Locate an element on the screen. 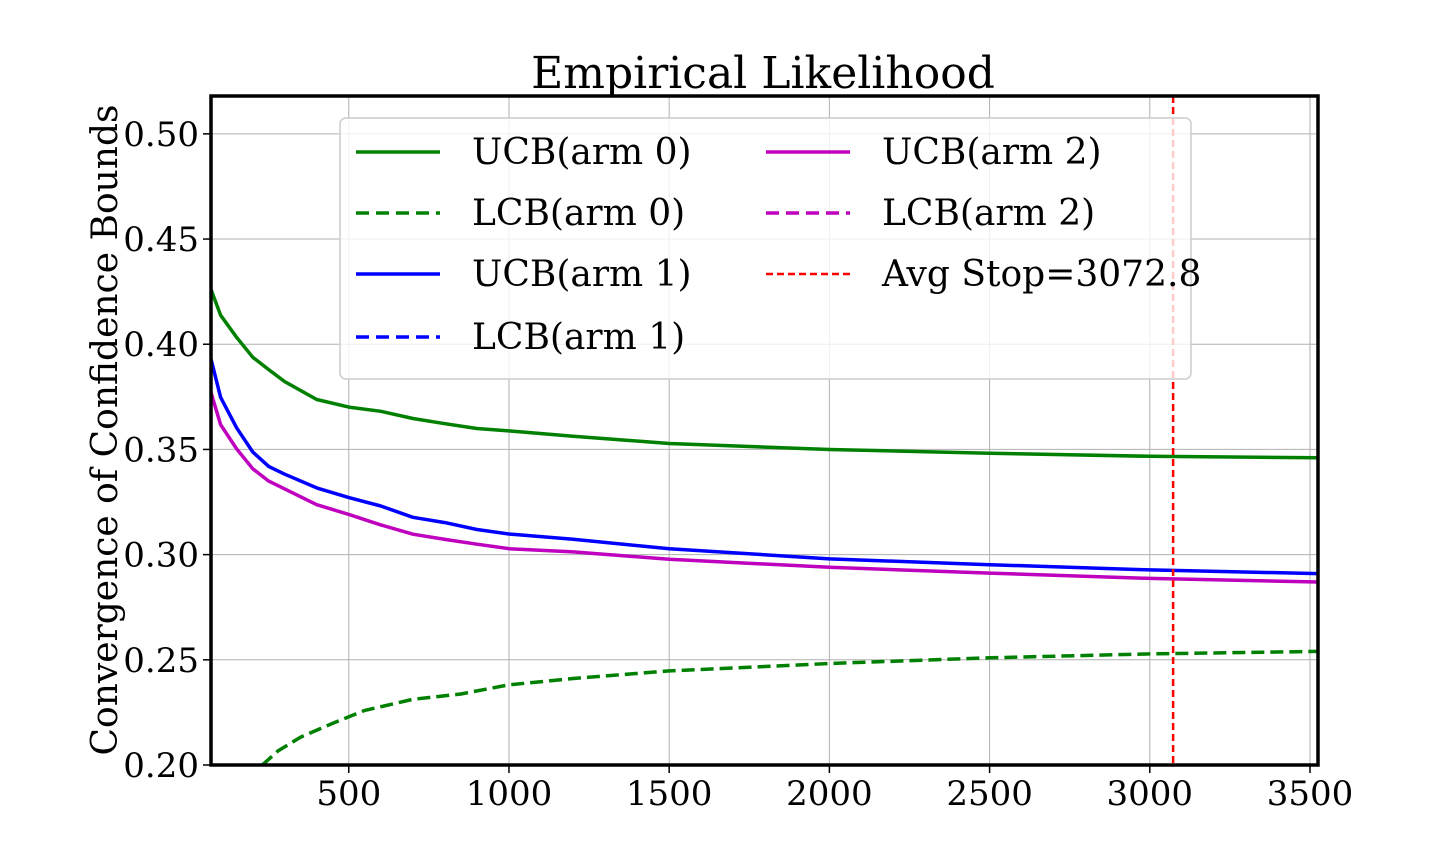 The width and height of the screenshot is (1440, 864). x-tick-label: 1500 is located at coordinates (669, 794).